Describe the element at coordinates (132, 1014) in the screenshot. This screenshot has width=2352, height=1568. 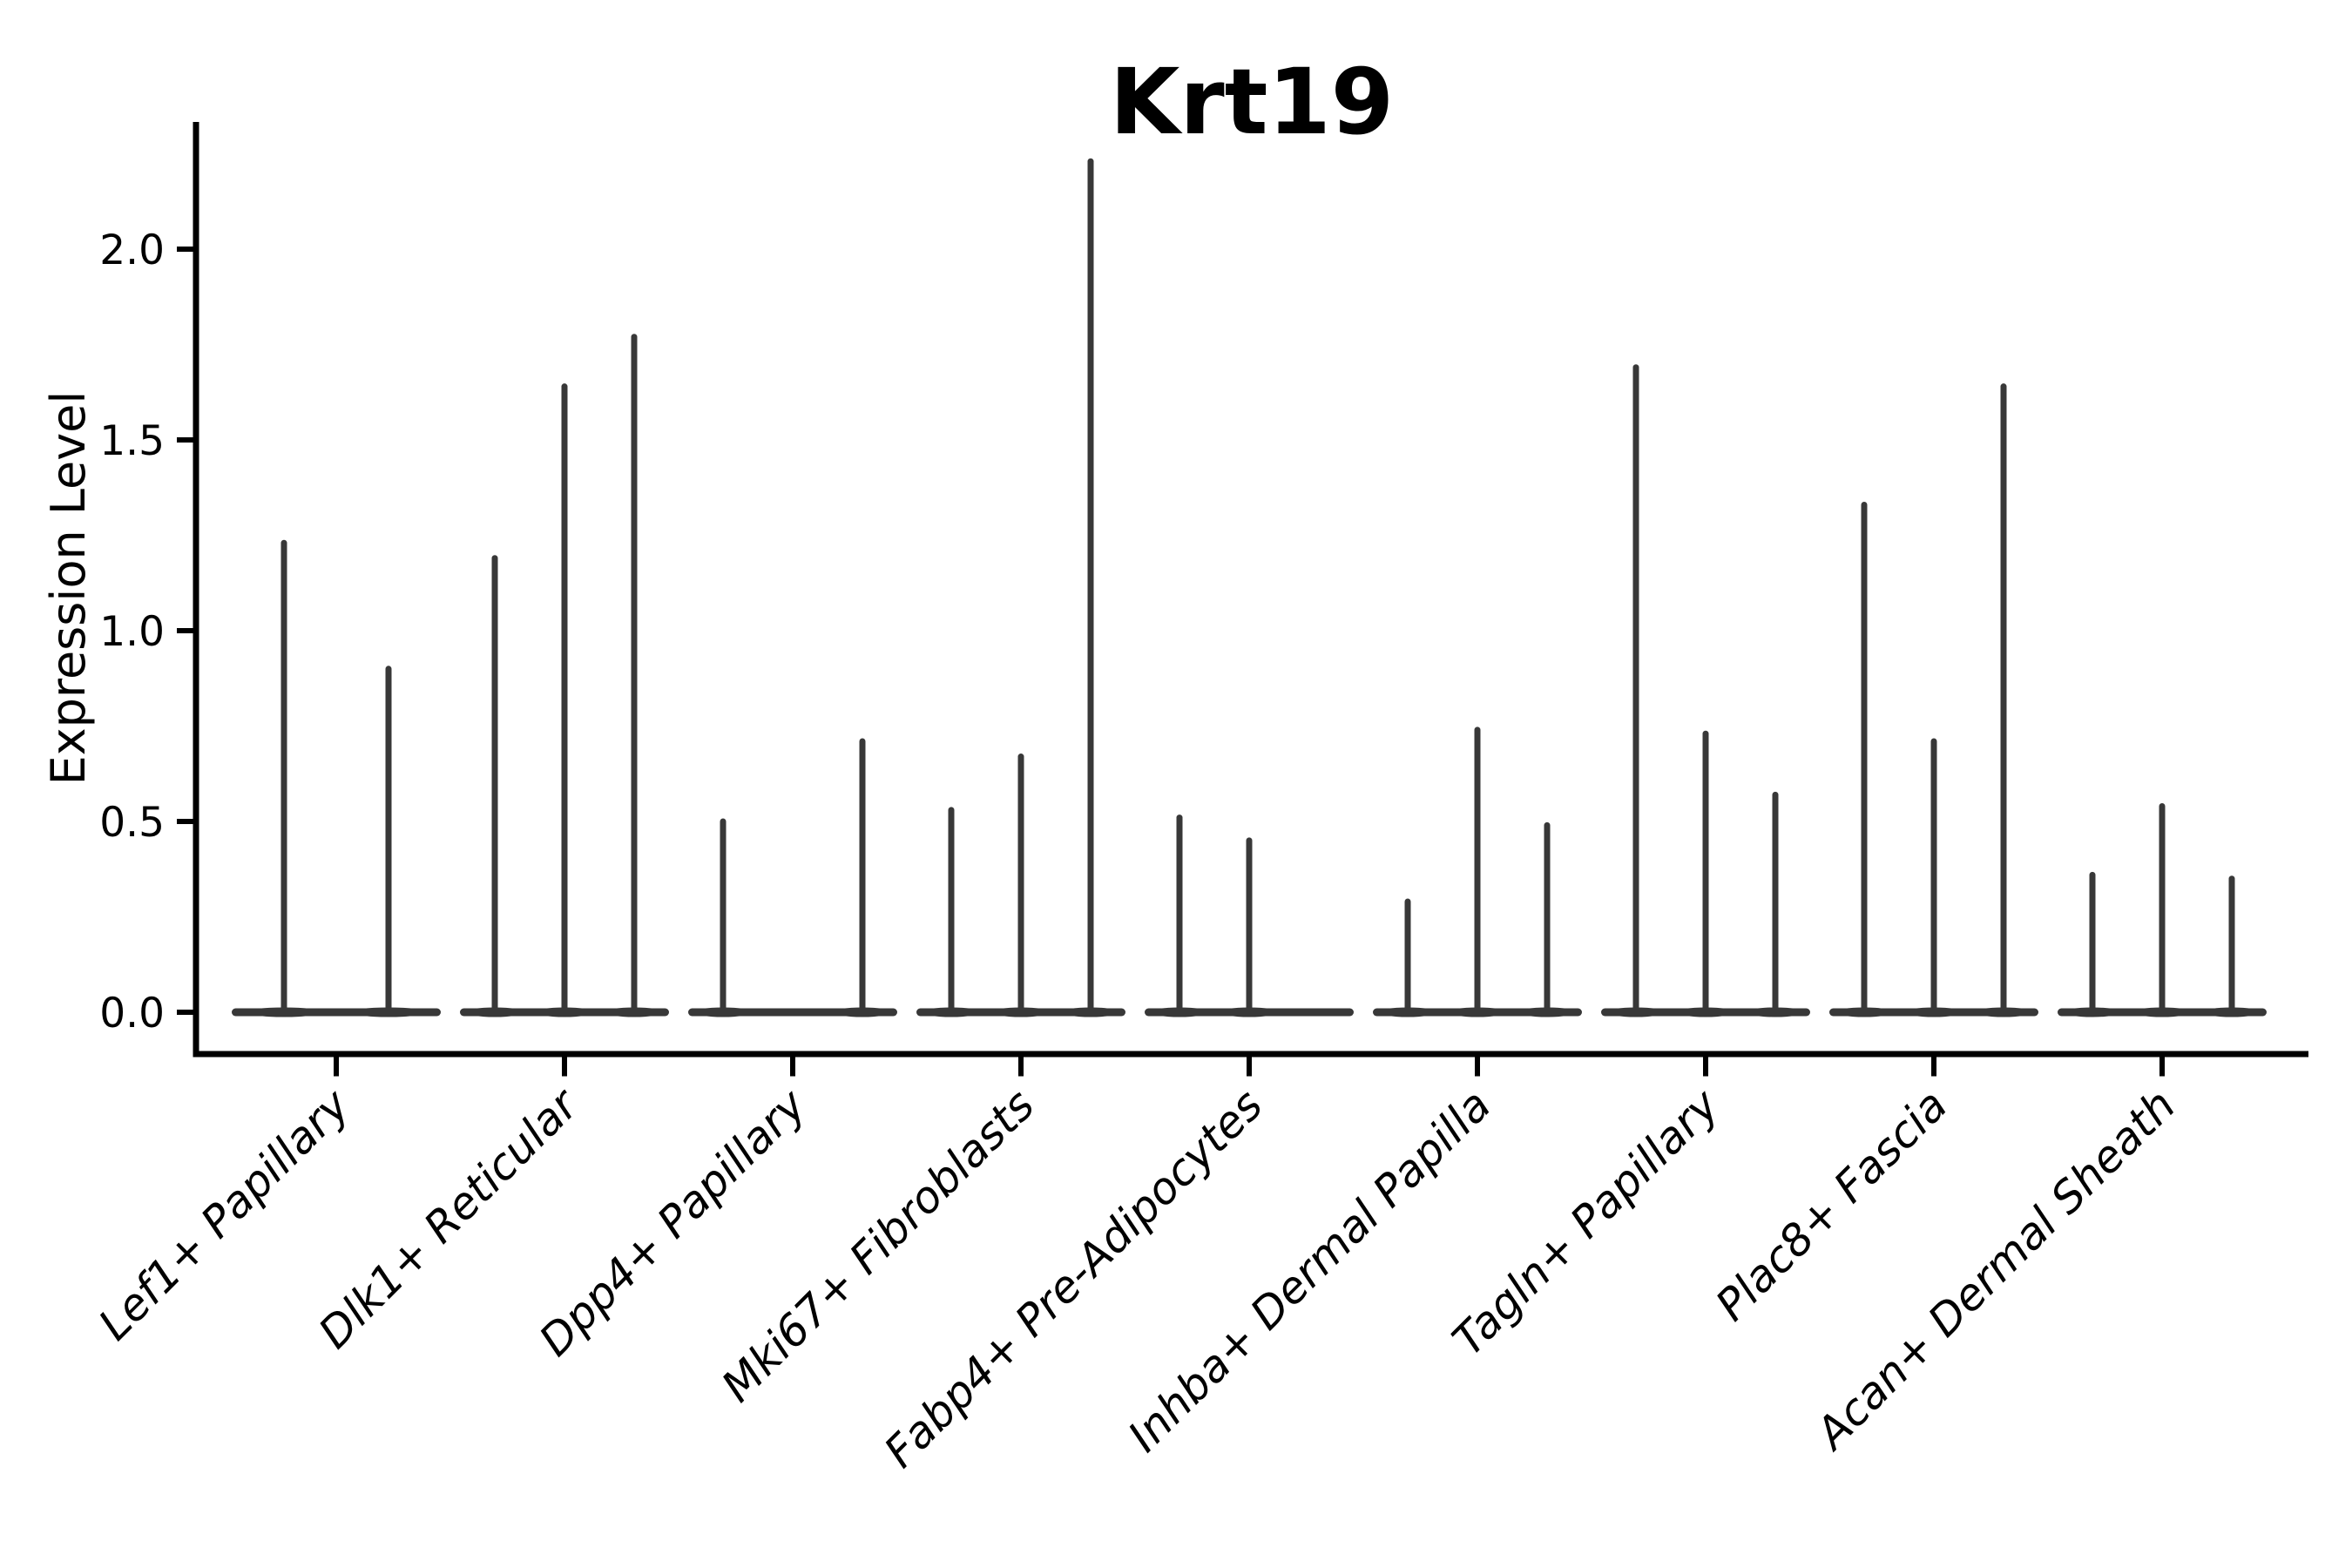
I see `y-tick-label: 0.0` at that location.